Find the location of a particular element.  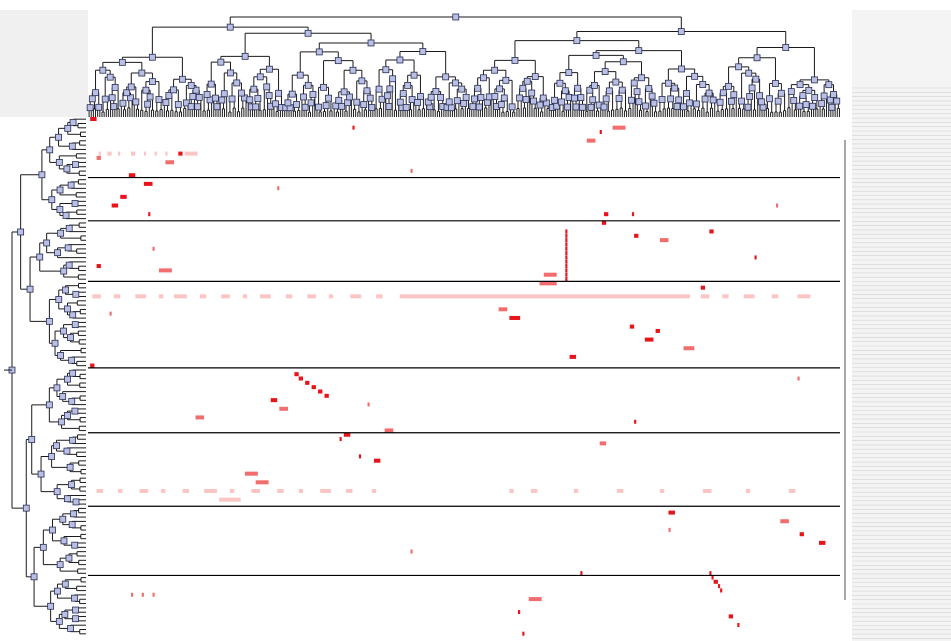

corner-panel is located at coordinates (44, 63).